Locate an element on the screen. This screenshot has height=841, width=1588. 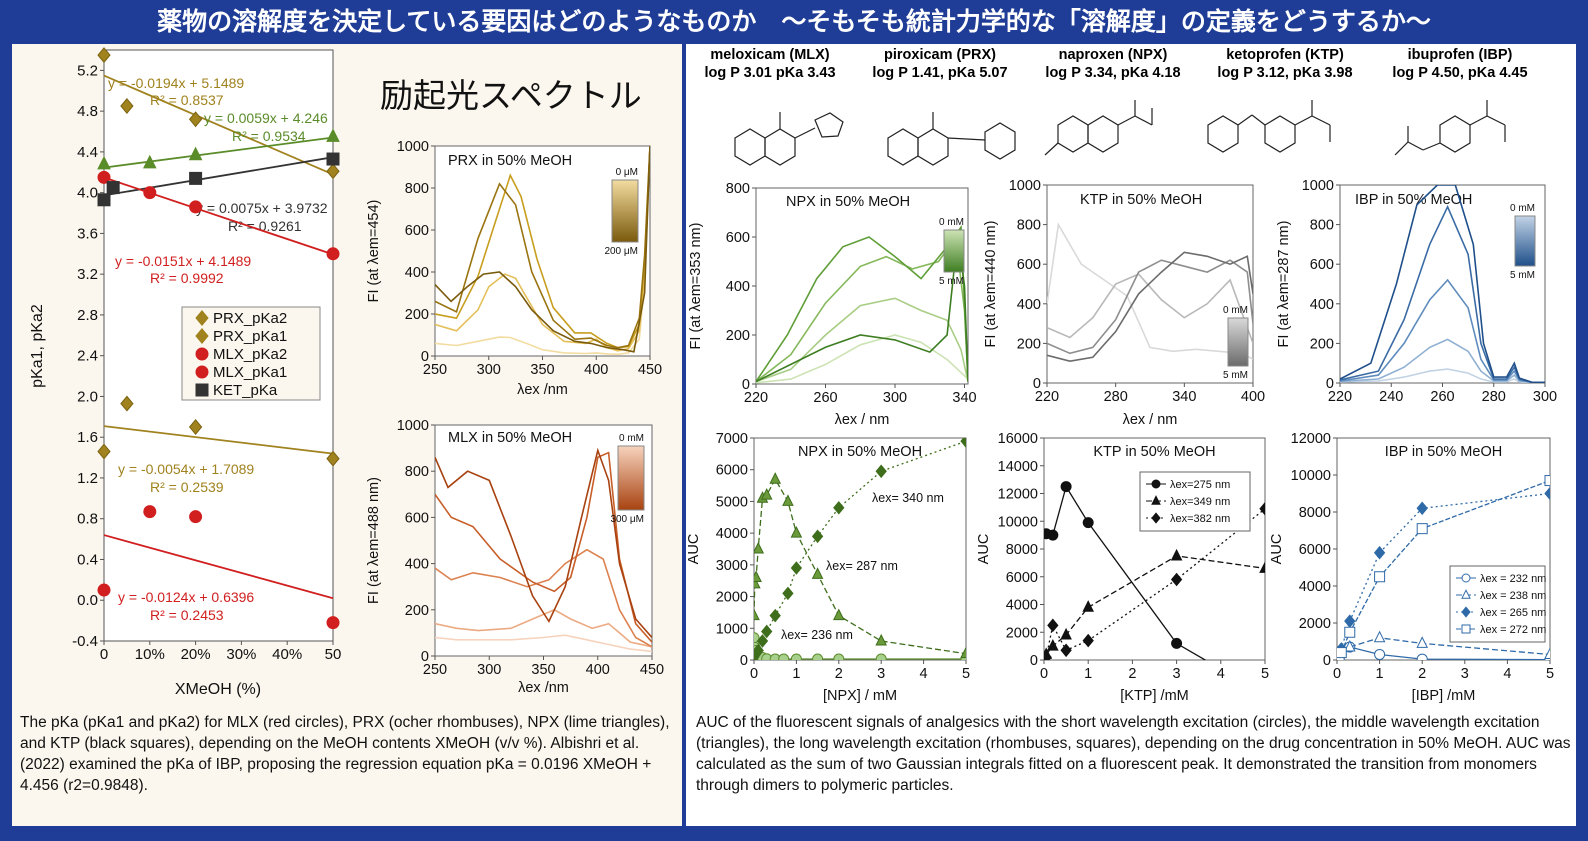
drug-props: log P 4.50, pKa 4.45 is located at coordinates (1460, 73).